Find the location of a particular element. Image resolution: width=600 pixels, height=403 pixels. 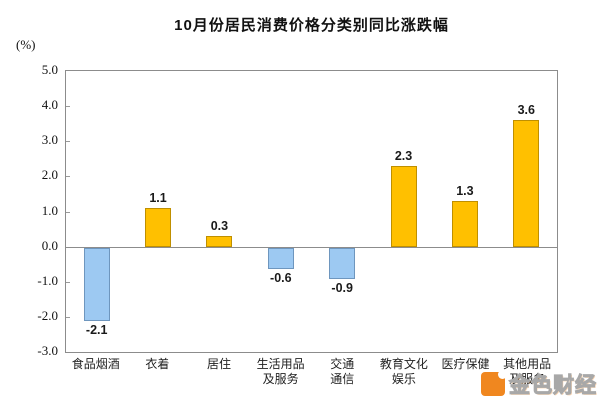

category-label: 生活用品 及服务 is located at coordinates (280, 371).